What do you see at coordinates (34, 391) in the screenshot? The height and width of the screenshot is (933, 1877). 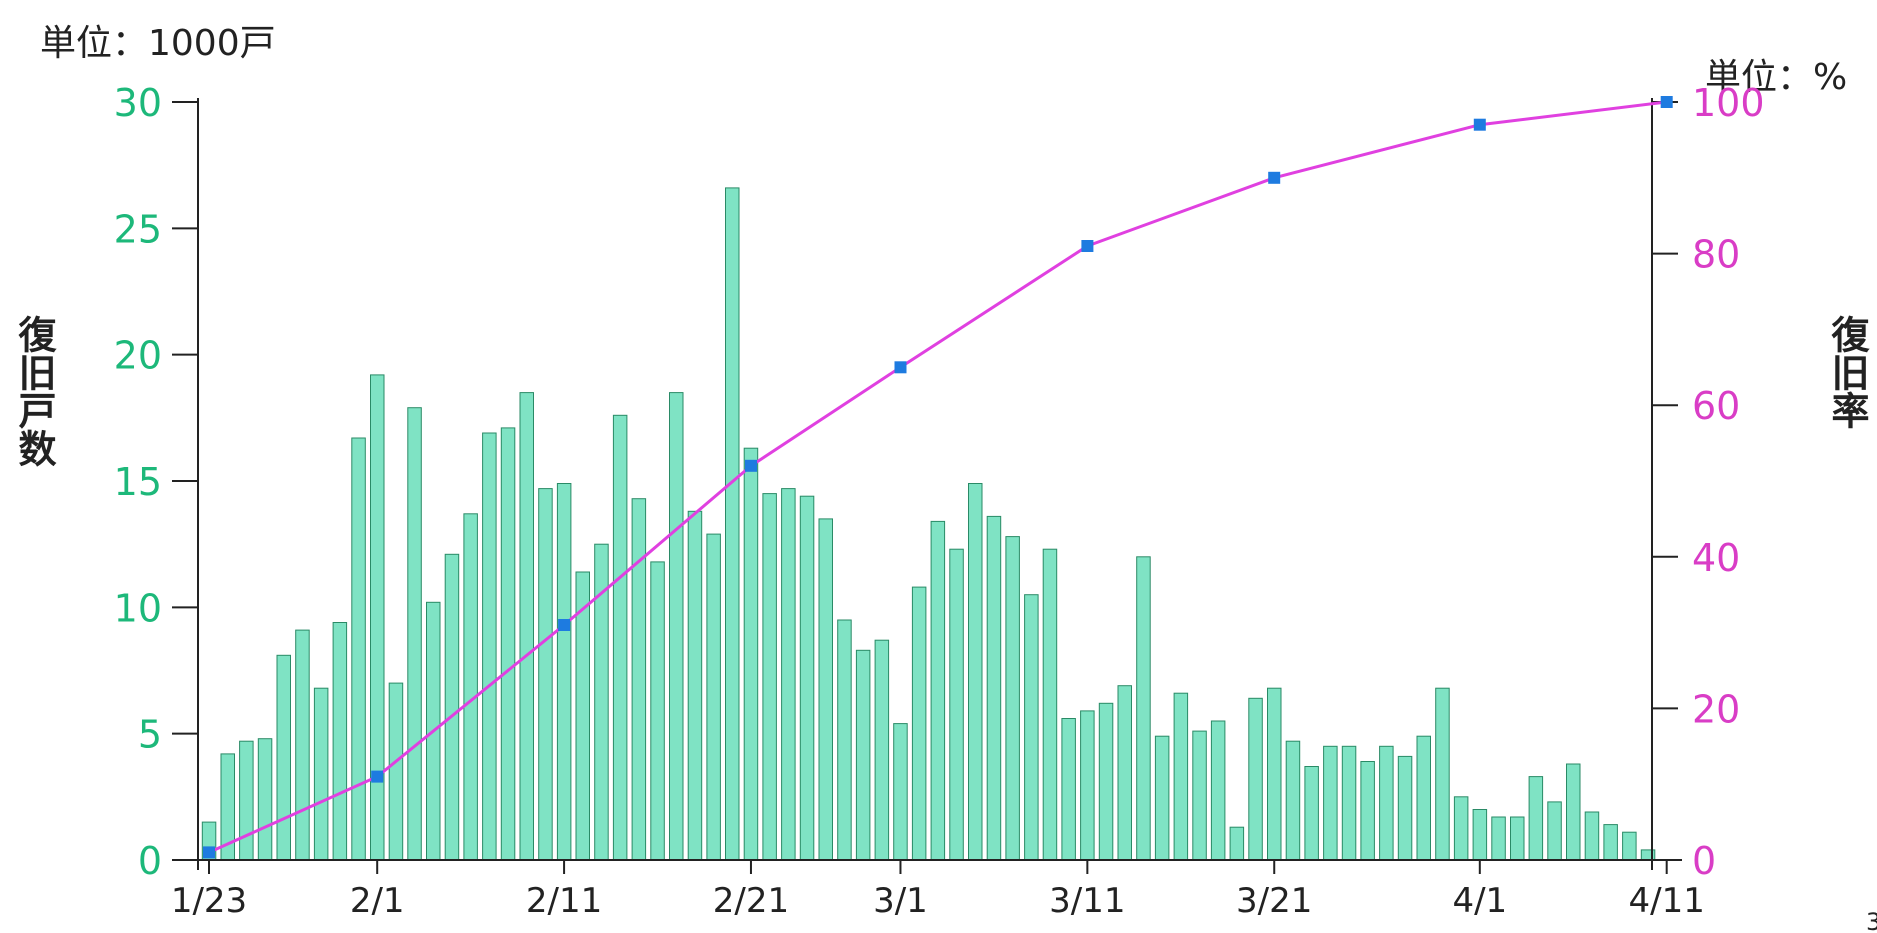 I see `y-axis-title: 復旧戸数` at bounding box center [34, 391].